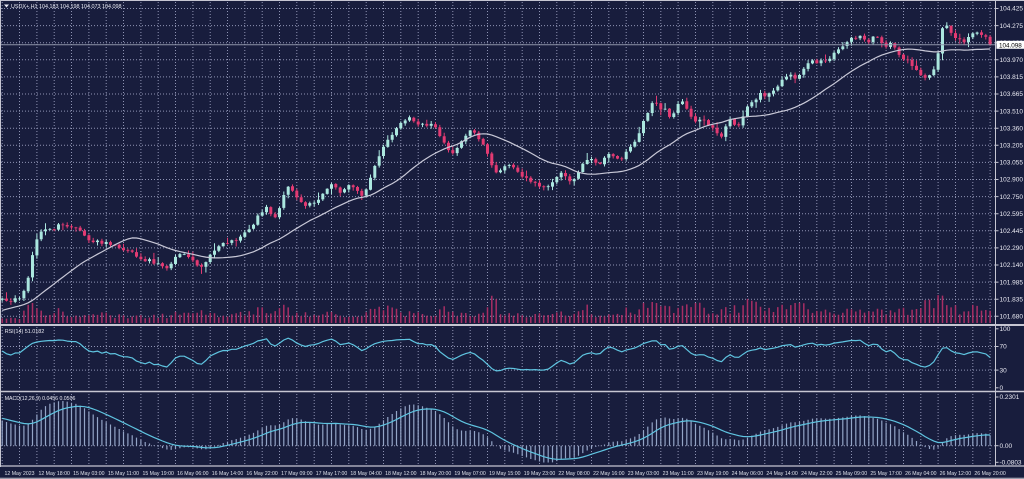 The height and width of the screenshot is (479, 1024). Describe the element at coordinates (193, 474) in the screenshot. I see `svg-text: 16 May 06:00` at that location.